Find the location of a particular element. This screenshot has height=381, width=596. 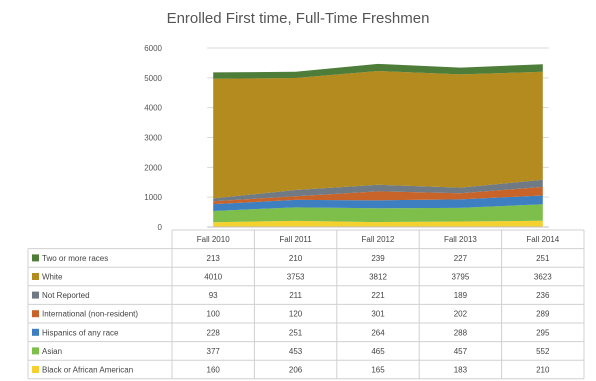

legend-label-asian: Asian is located at coordinates (52, 351).